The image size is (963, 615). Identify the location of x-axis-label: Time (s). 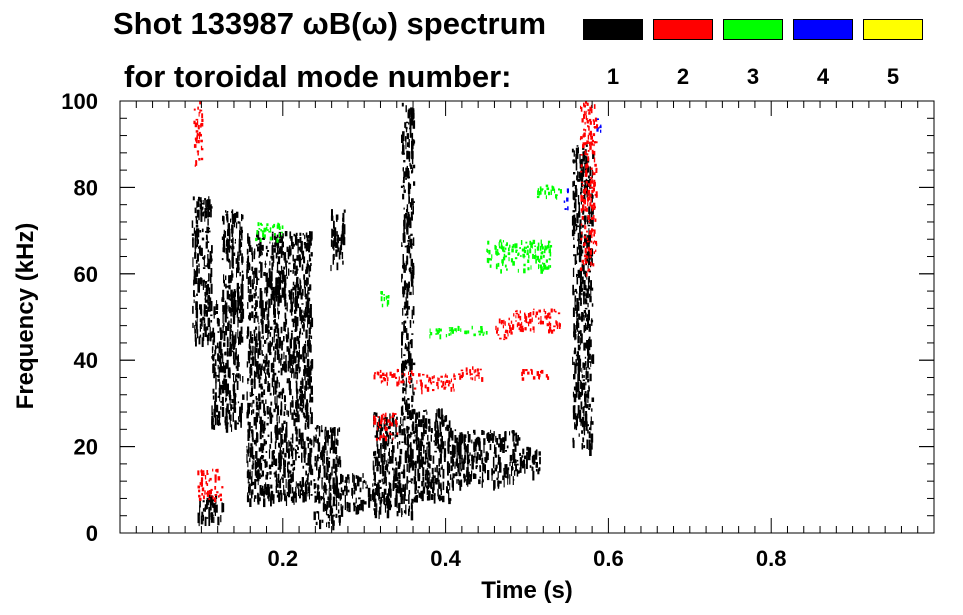
(527, 590).